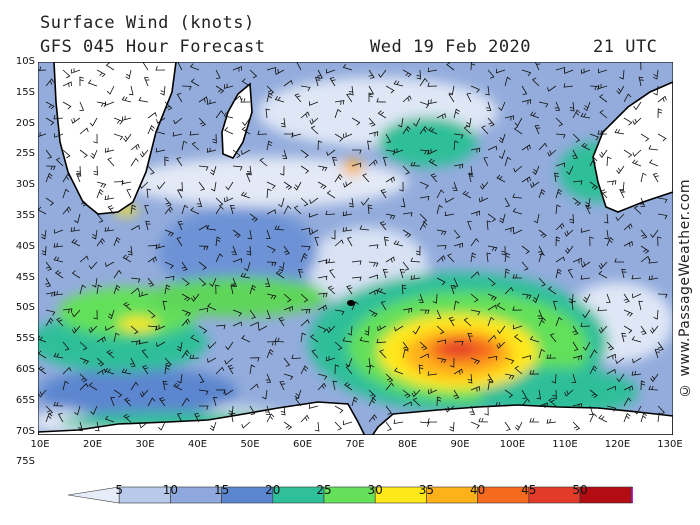  What do you see at coordinates (351, 303) in the screenshot?
I see `kerguelen-island` at bounding box center [351, 303].